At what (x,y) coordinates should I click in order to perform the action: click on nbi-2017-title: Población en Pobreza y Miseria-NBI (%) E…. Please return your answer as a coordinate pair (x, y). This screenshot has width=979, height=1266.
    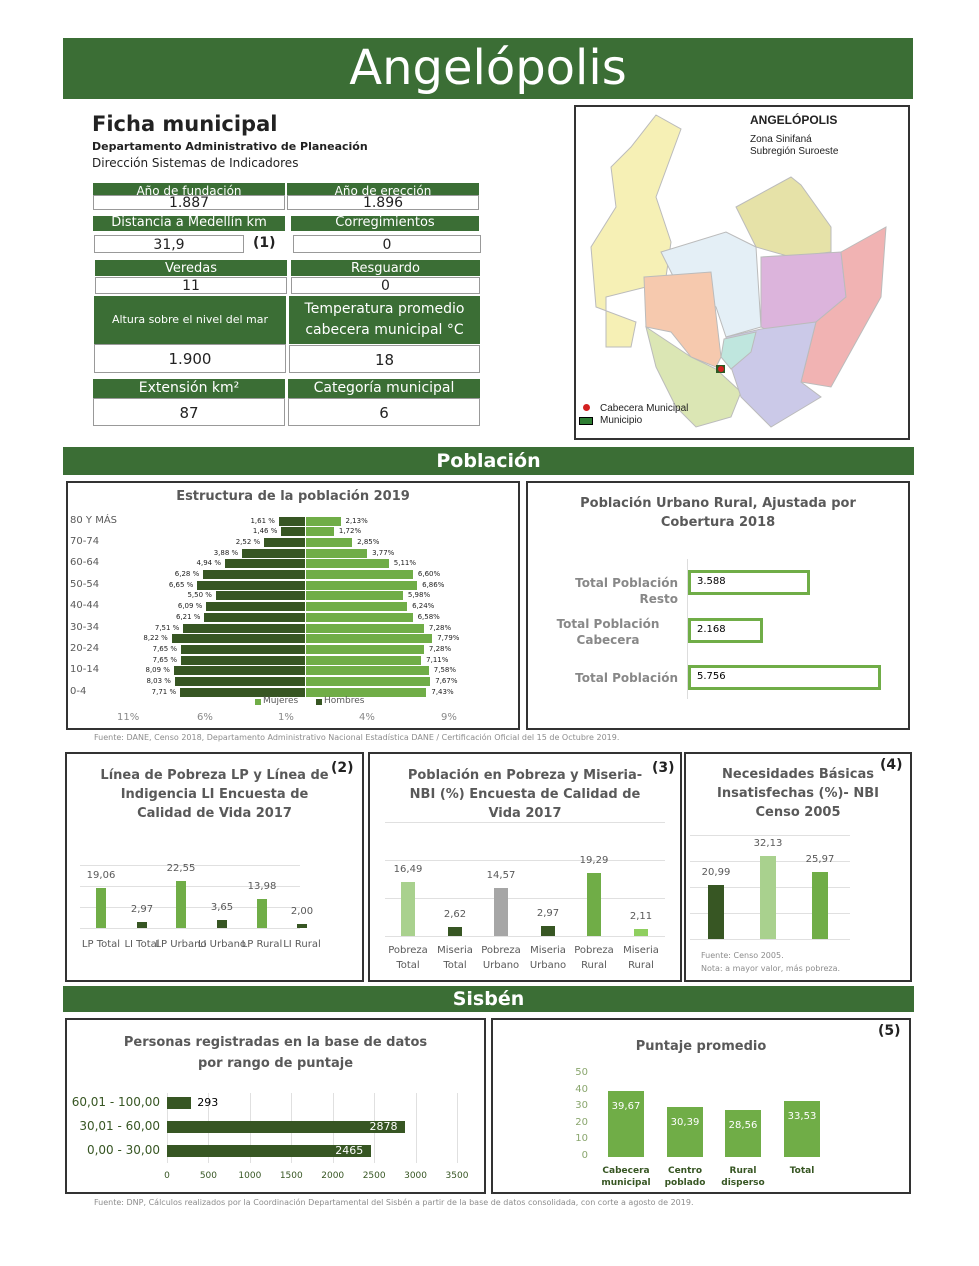
    Looking at the image, I should click on (525, 794).